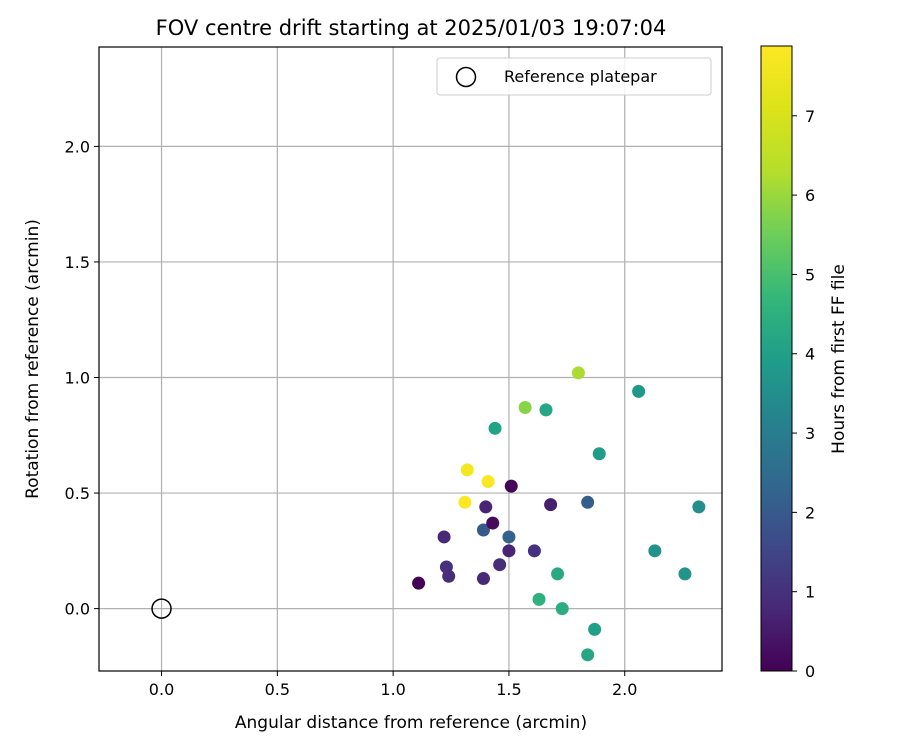 Image resolution: width=900 pixels, height=750 pixels. I want to click on x-tick-label: 2.0, so click(624, 689).